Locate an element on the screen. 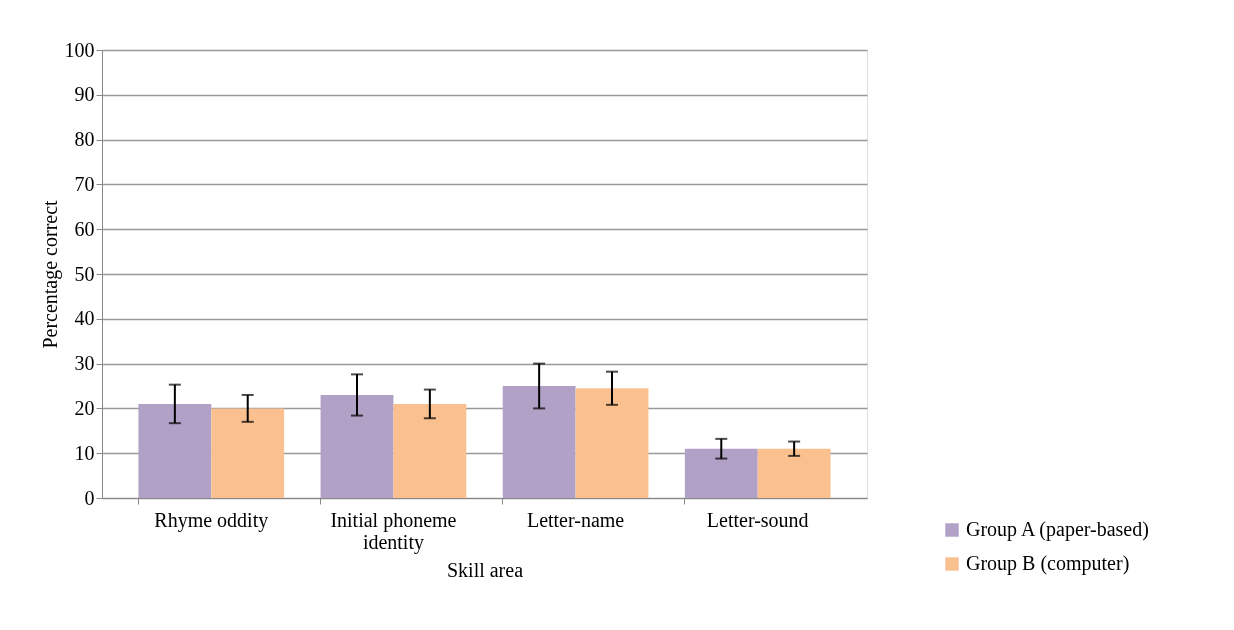 Image resolution: width=1234 pixels, height=630 pixels. y-tick-label: 40 is located at coordinates (84, 318).